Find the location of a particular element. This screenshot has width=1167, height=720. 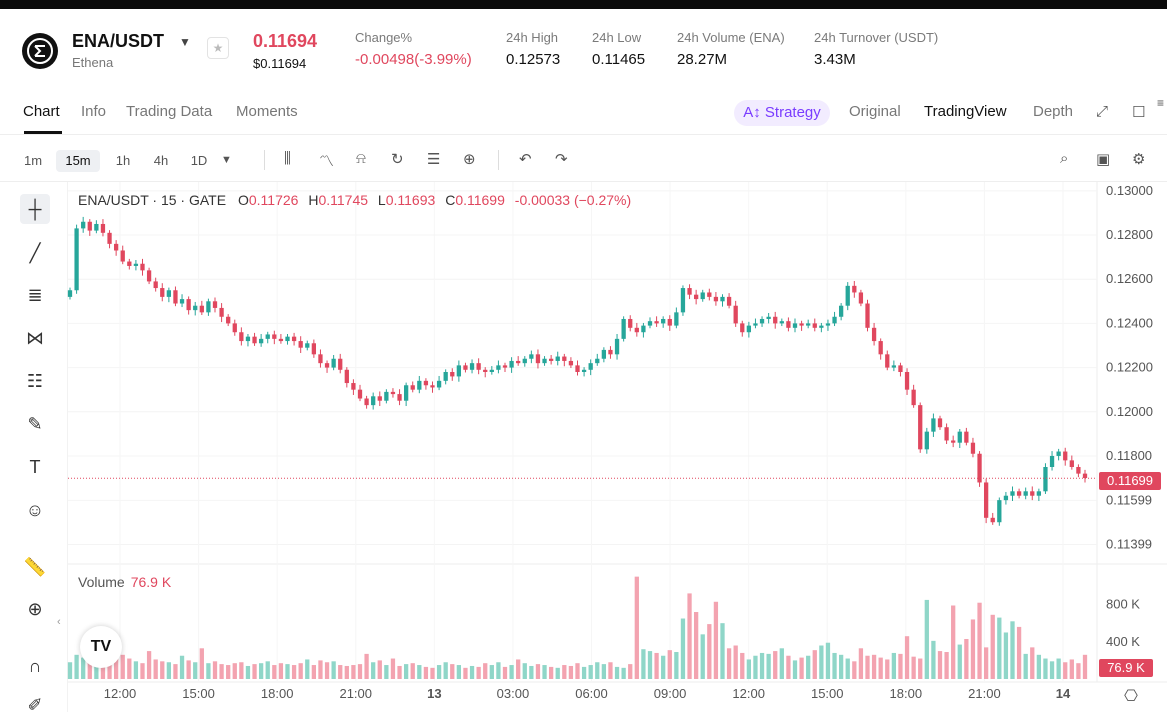

magnet-icon: ∩ is located at coordinates (35, 666).